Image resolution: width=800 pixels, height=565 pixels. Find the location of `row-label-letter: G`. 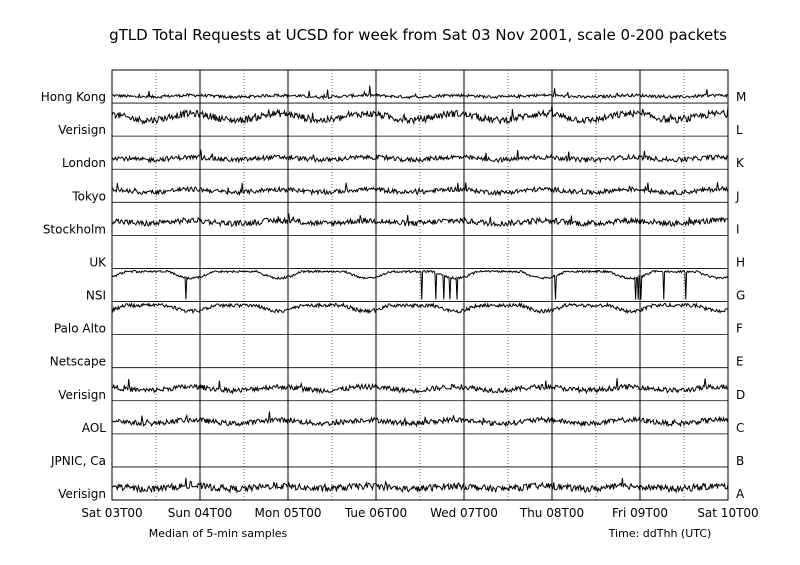

row-label-letter: G is located at coordinates (740, 296).